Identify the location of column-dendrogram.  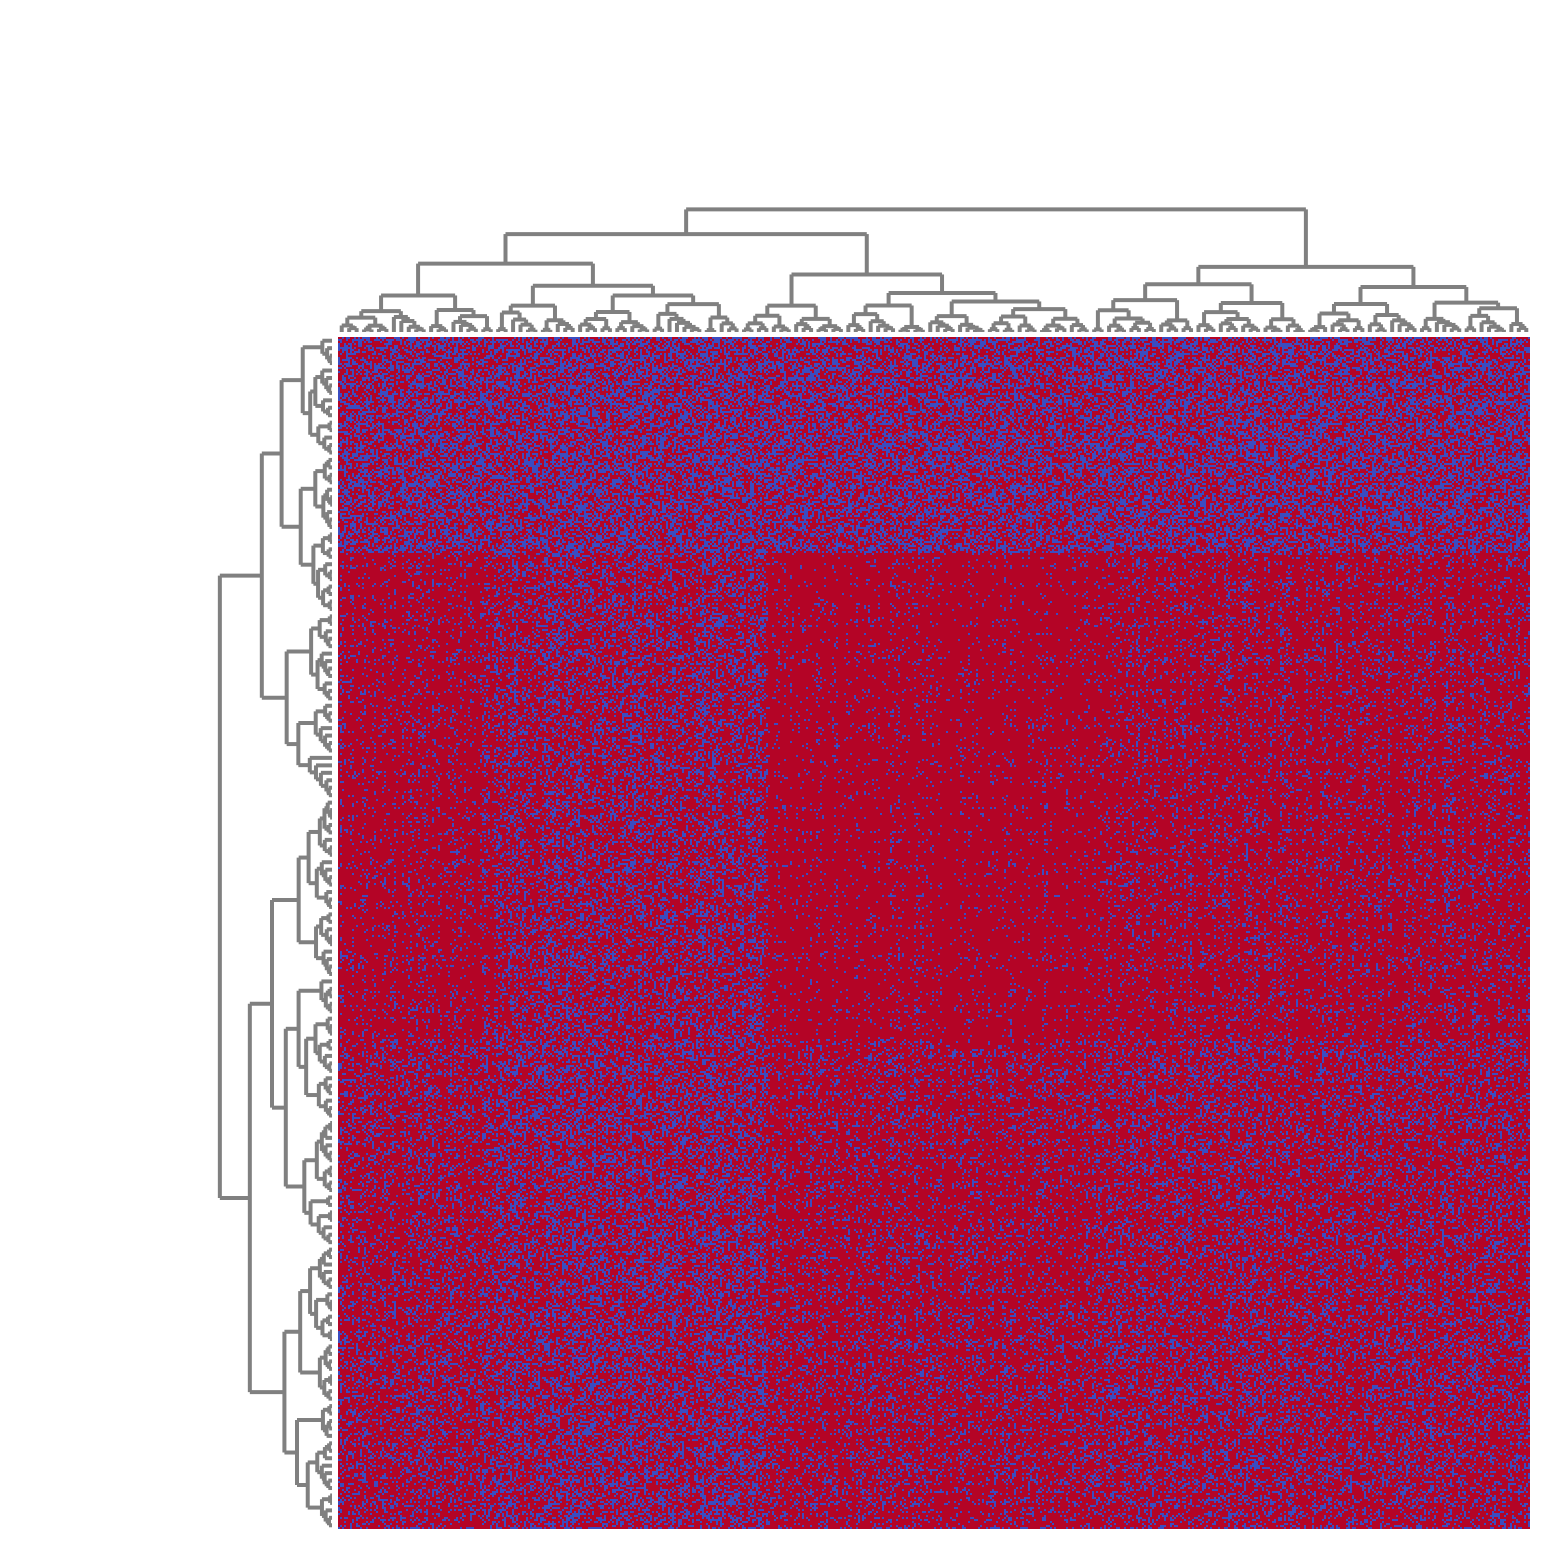
(934, 181).